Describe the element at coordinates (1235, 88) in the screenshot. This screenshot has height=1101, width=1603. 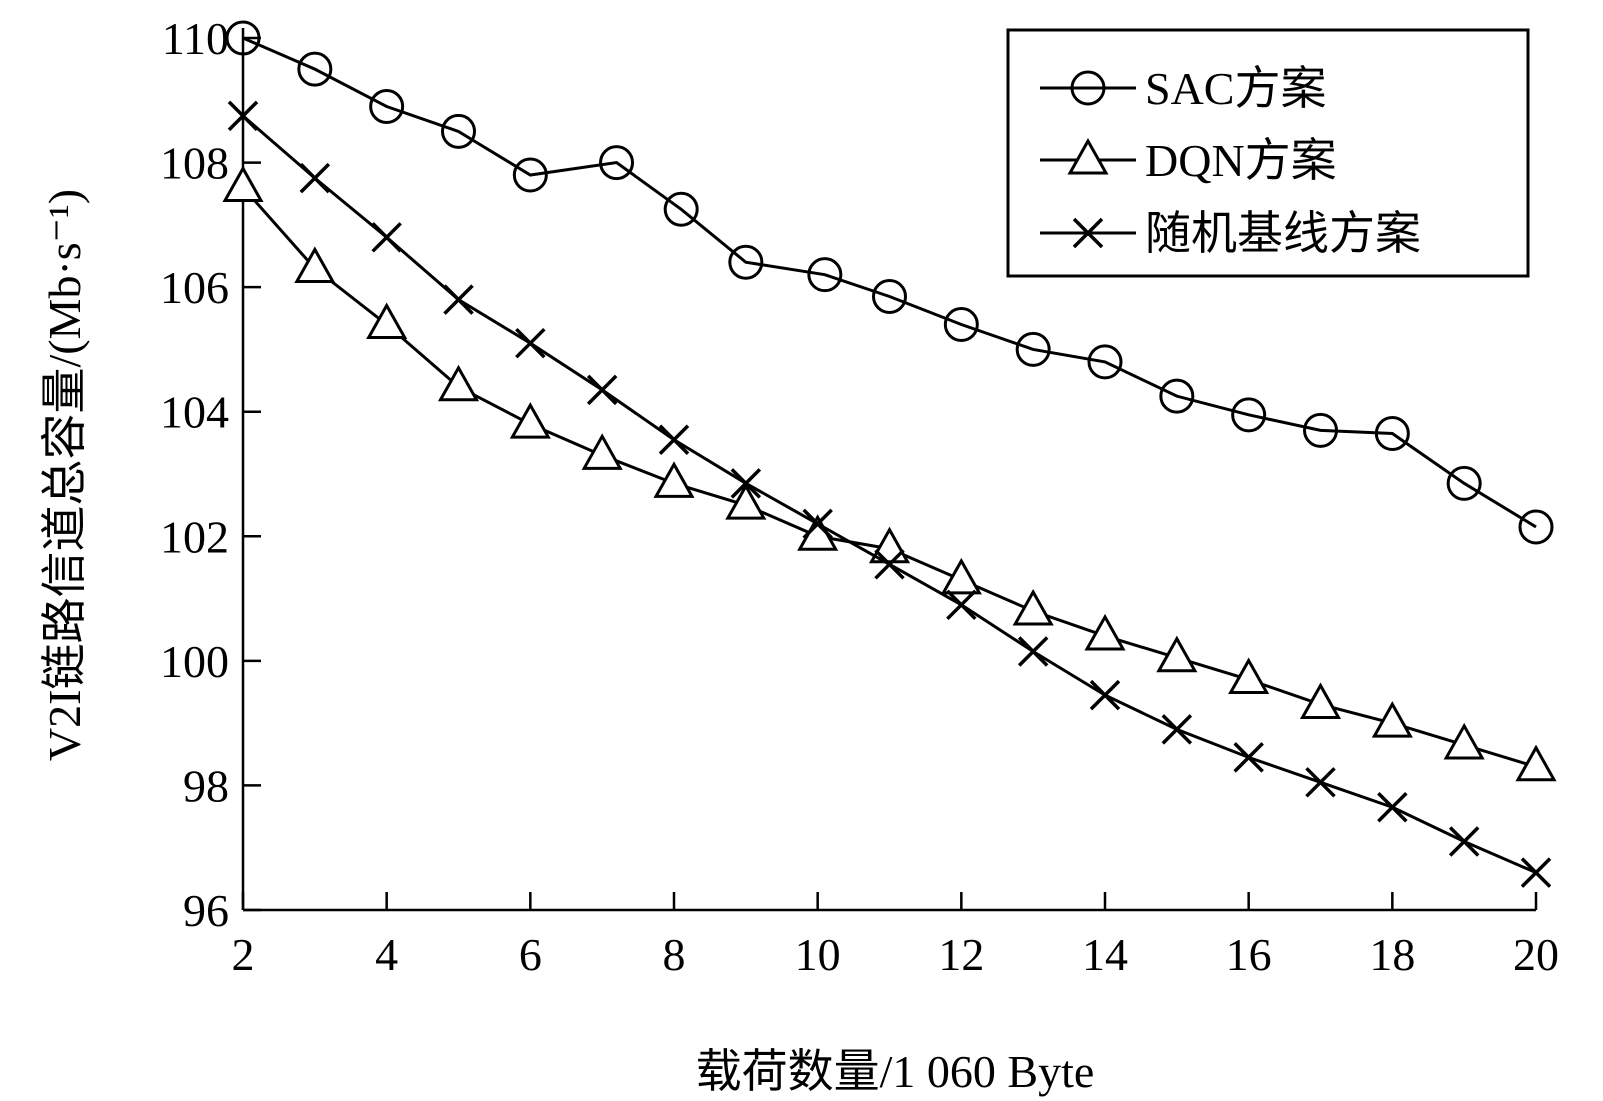
I see `legend-label: SAC方案` at that location.